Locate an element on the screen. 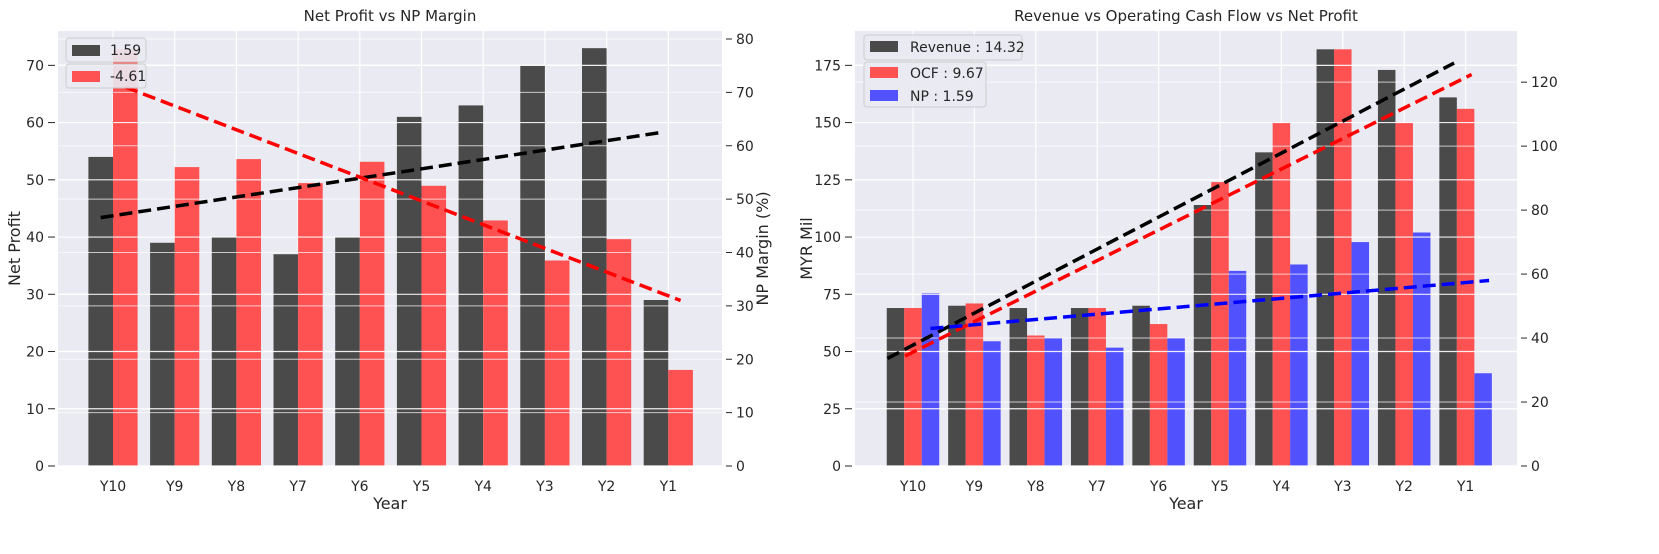 The image size is (1659, 554). bar-461-y10 is located at coordinates (125, 258).